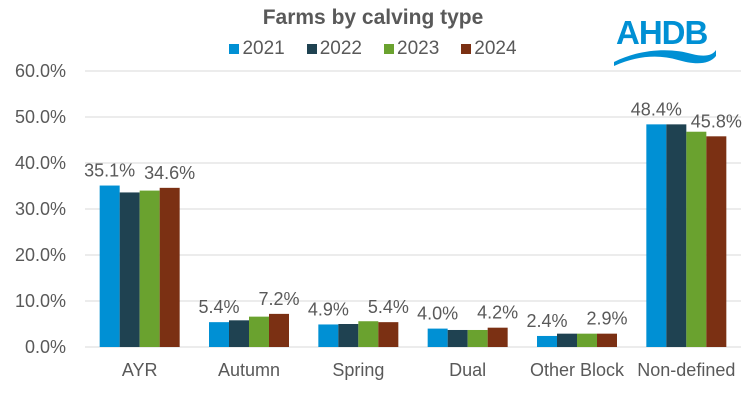 This screenshot has height=401, width=746. What do you see at coordinates (662, 32) in the screenshot?
I see `logo-text: AHDB` at bounding box center [662, 32].